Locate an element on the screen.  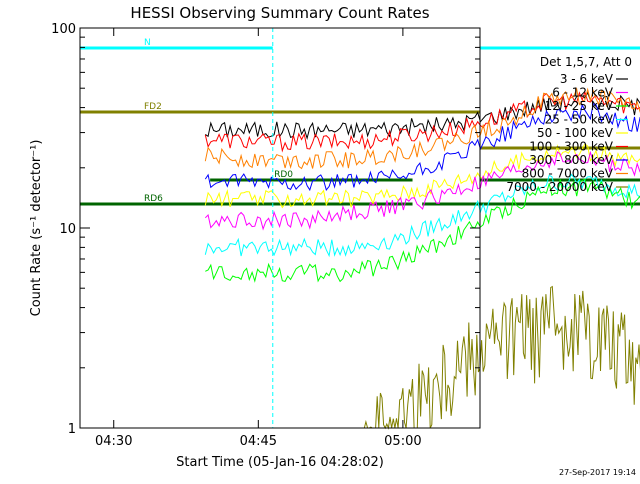
legend-entry-label: 50 - 100 keV is located at coordinates (575, 133).